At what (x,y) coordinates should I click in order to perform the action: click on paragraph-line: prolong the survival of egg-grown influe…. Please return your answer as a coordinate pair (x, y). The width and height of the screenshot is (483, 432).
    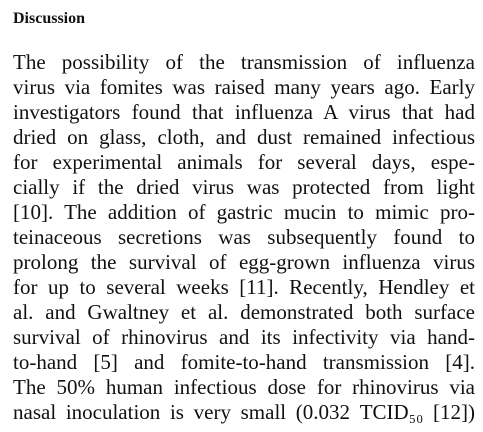
    Looking at the image, I should click on (244, 262).